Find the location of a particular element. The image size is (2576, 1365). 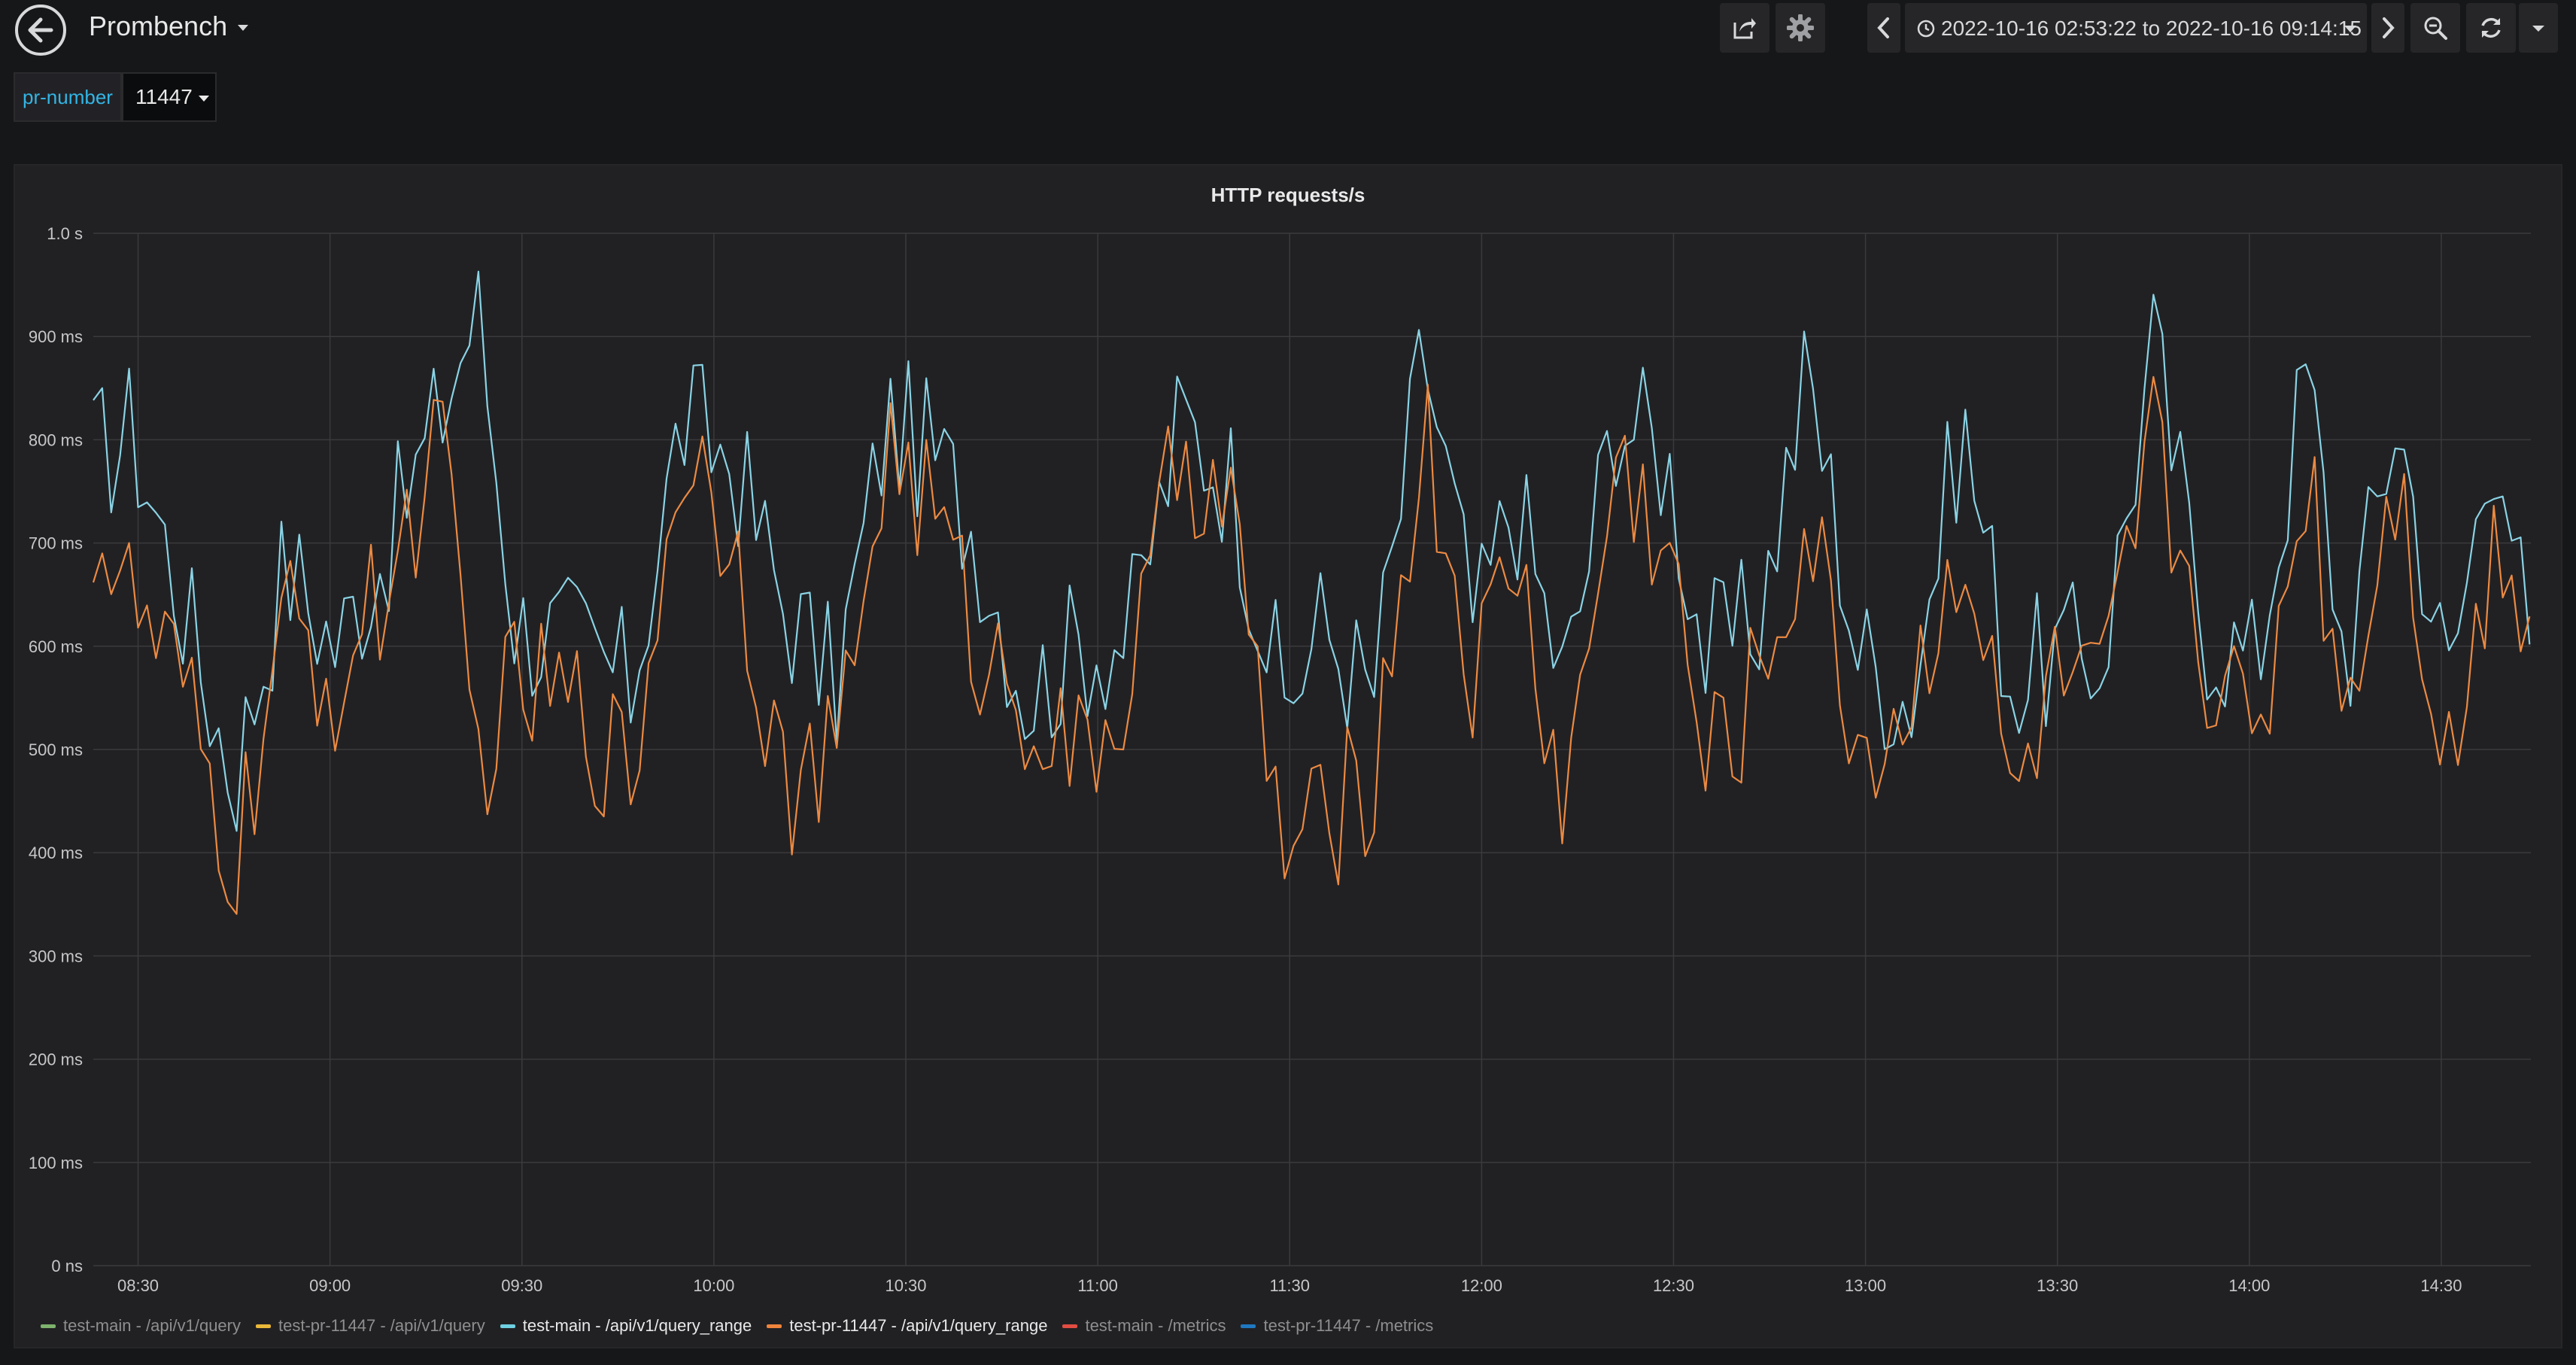

legend-label: test-main - /api/v1/query is located at coordinates (152, 1325).